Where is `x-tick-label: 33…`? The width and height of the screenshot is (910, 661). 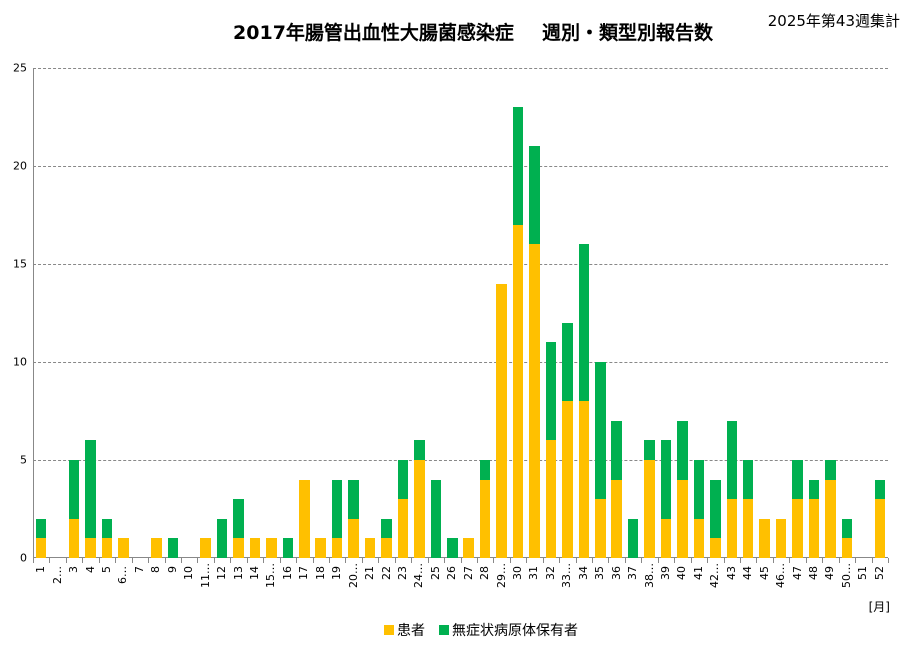 x-tick-label: 33… is located at coordinates (567, 575).